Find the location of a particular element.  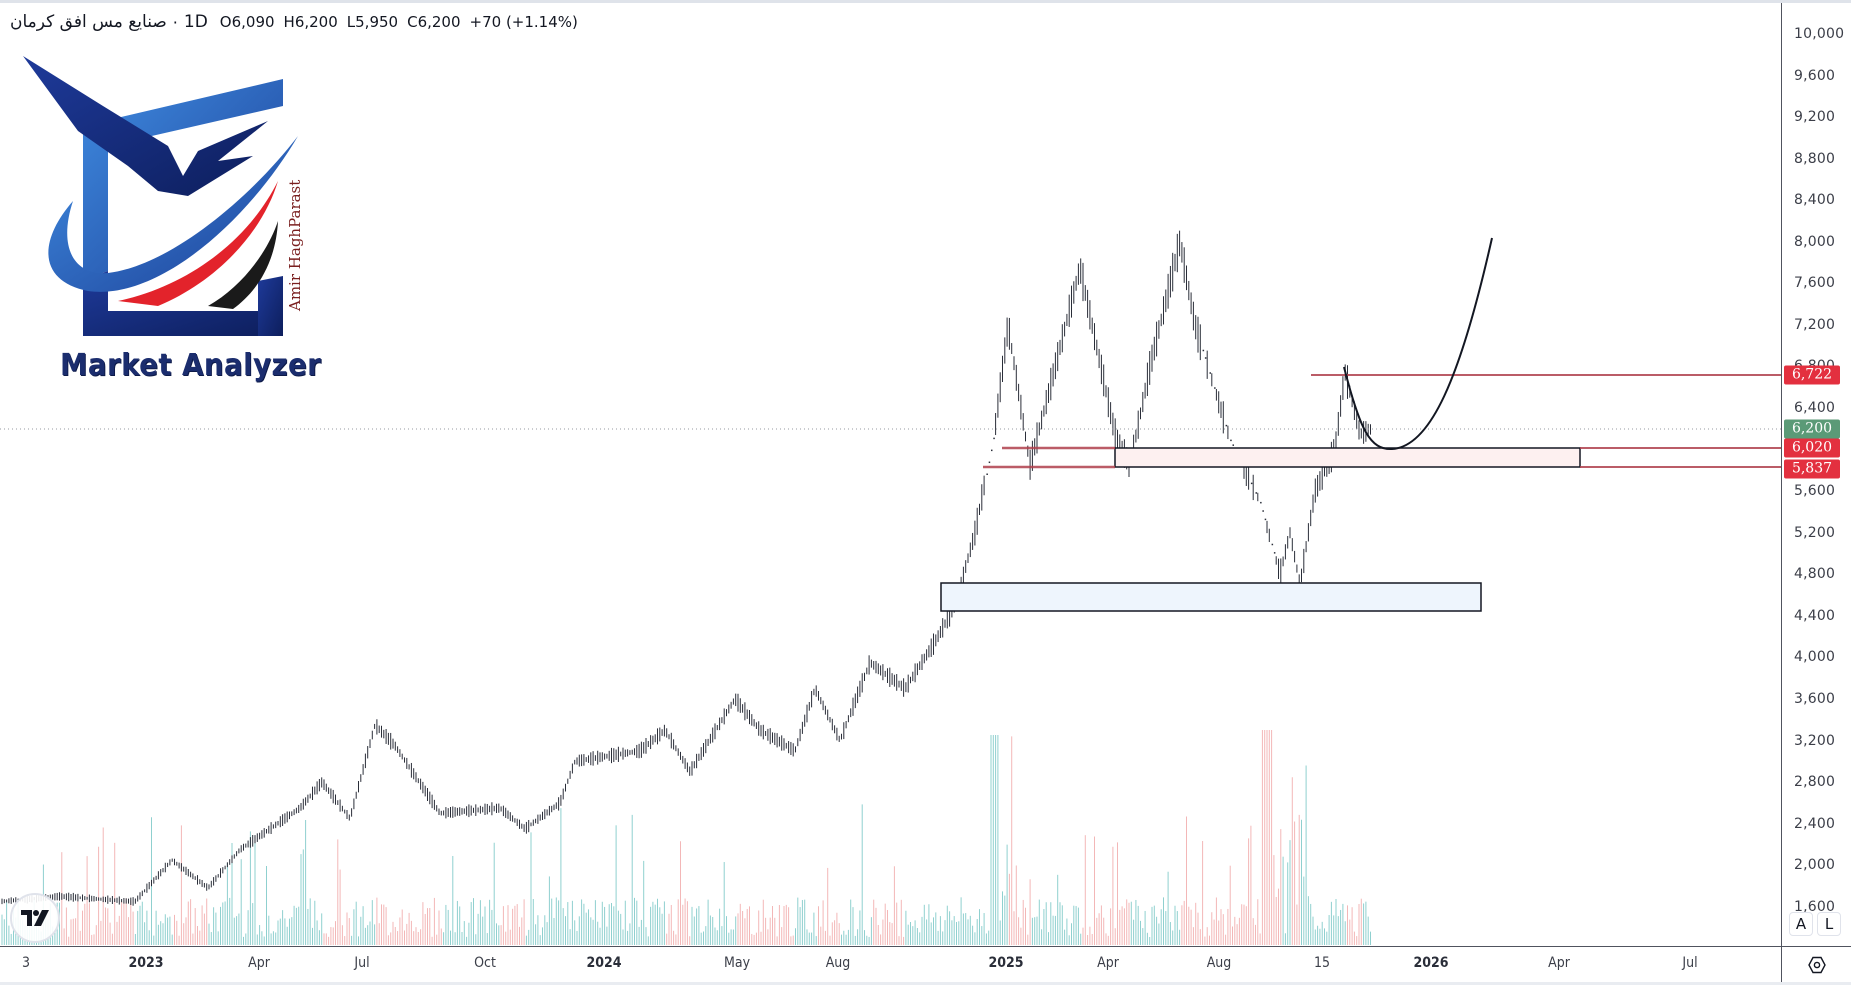

top-border is located at coordinates (925, 1).